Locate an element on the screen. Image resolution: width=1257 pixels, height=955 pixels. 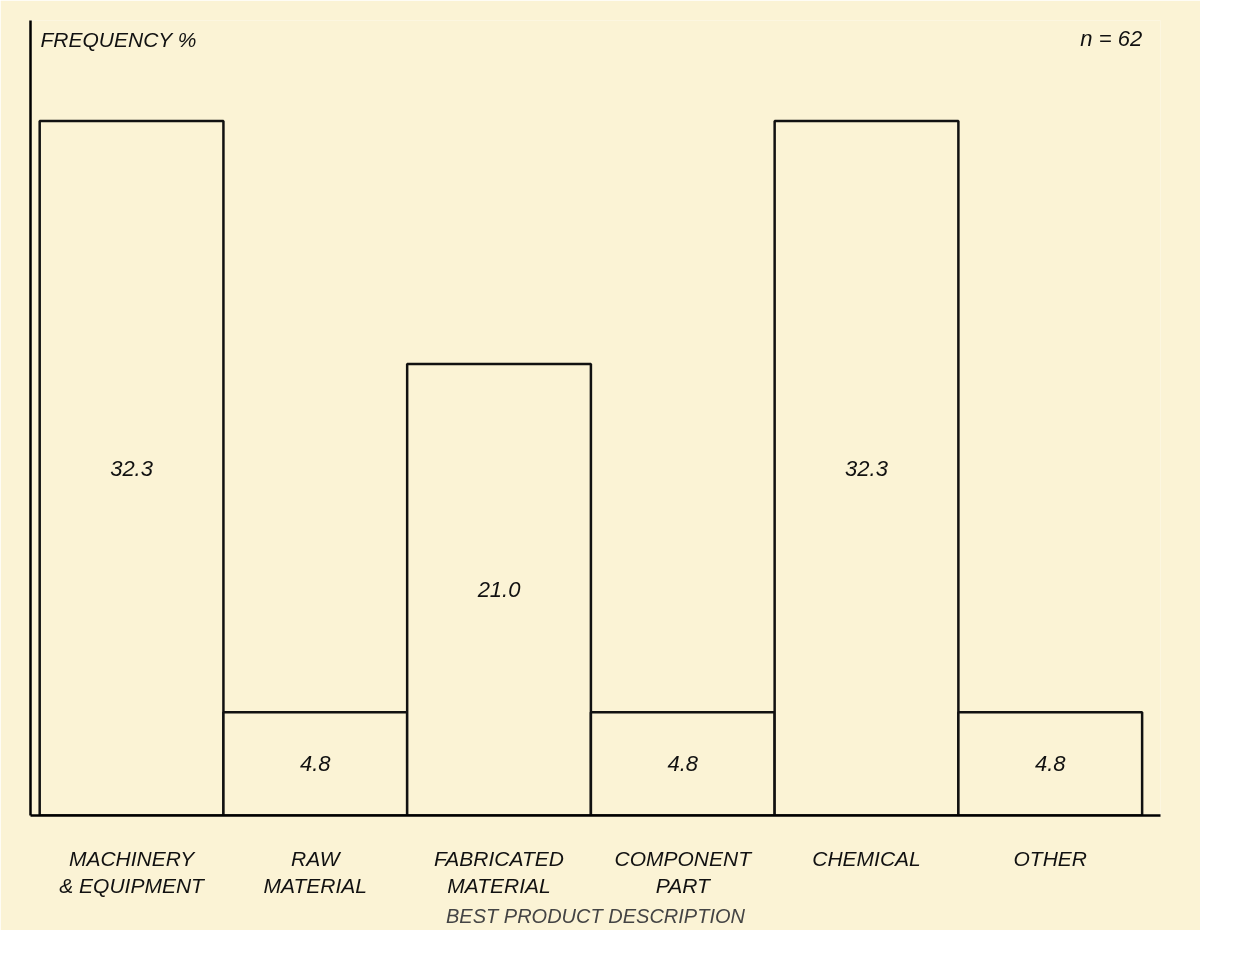
x-tick-label: FABRICATED MATERIAL is located at coordinates (499, 872).